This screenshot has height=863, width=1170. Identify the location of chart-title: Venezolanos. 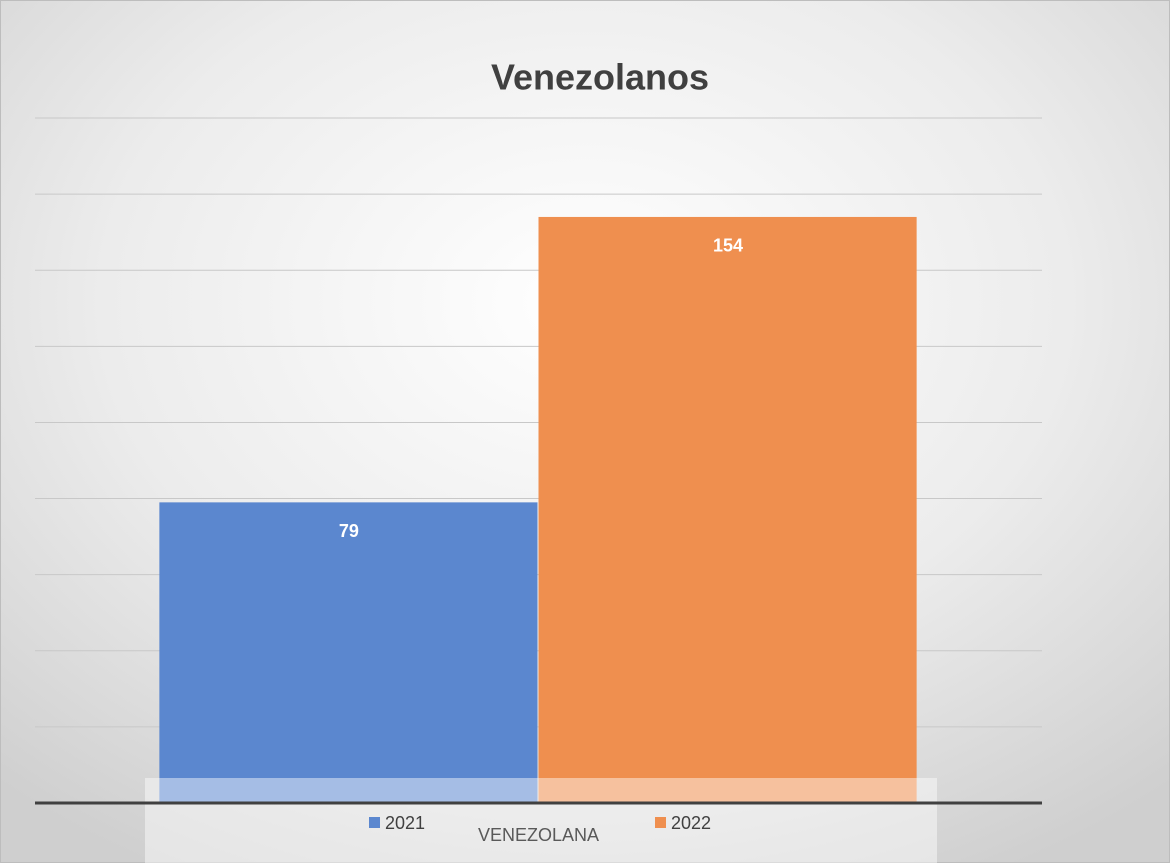
(600, 77).